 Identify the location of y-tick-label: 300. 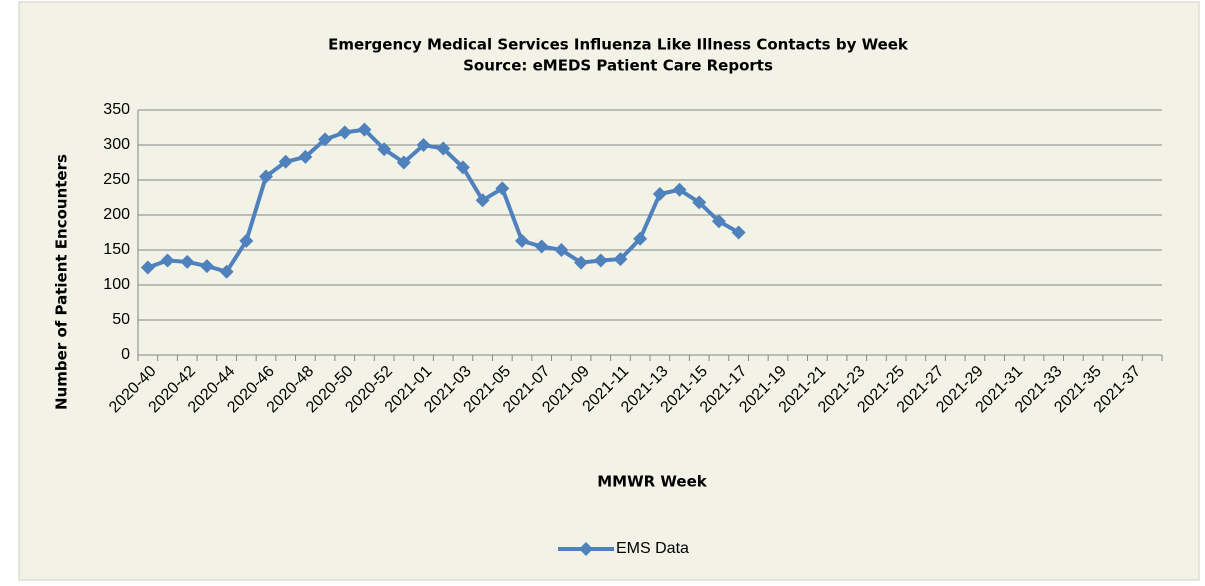
(116, 144).